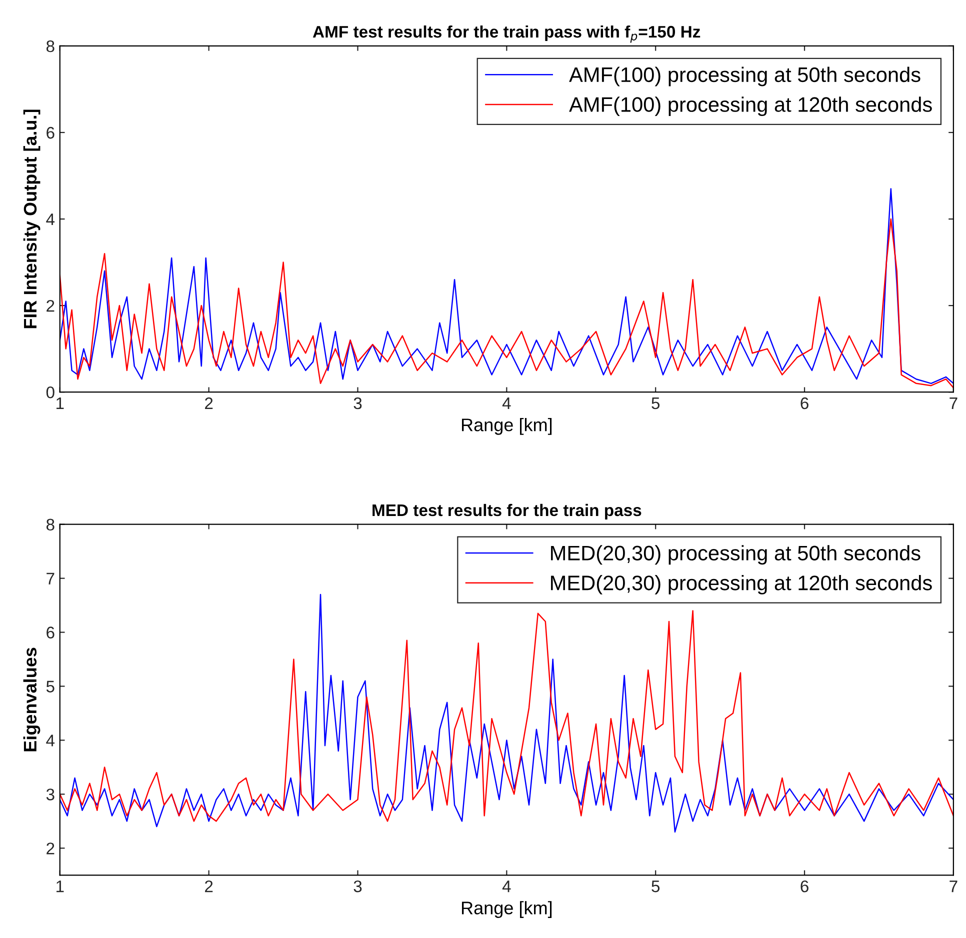  Describe the element at coordinates (744, 76) in the screenshot. I see `legend-label: AMF(100) processing at 50th seconds` at that location.